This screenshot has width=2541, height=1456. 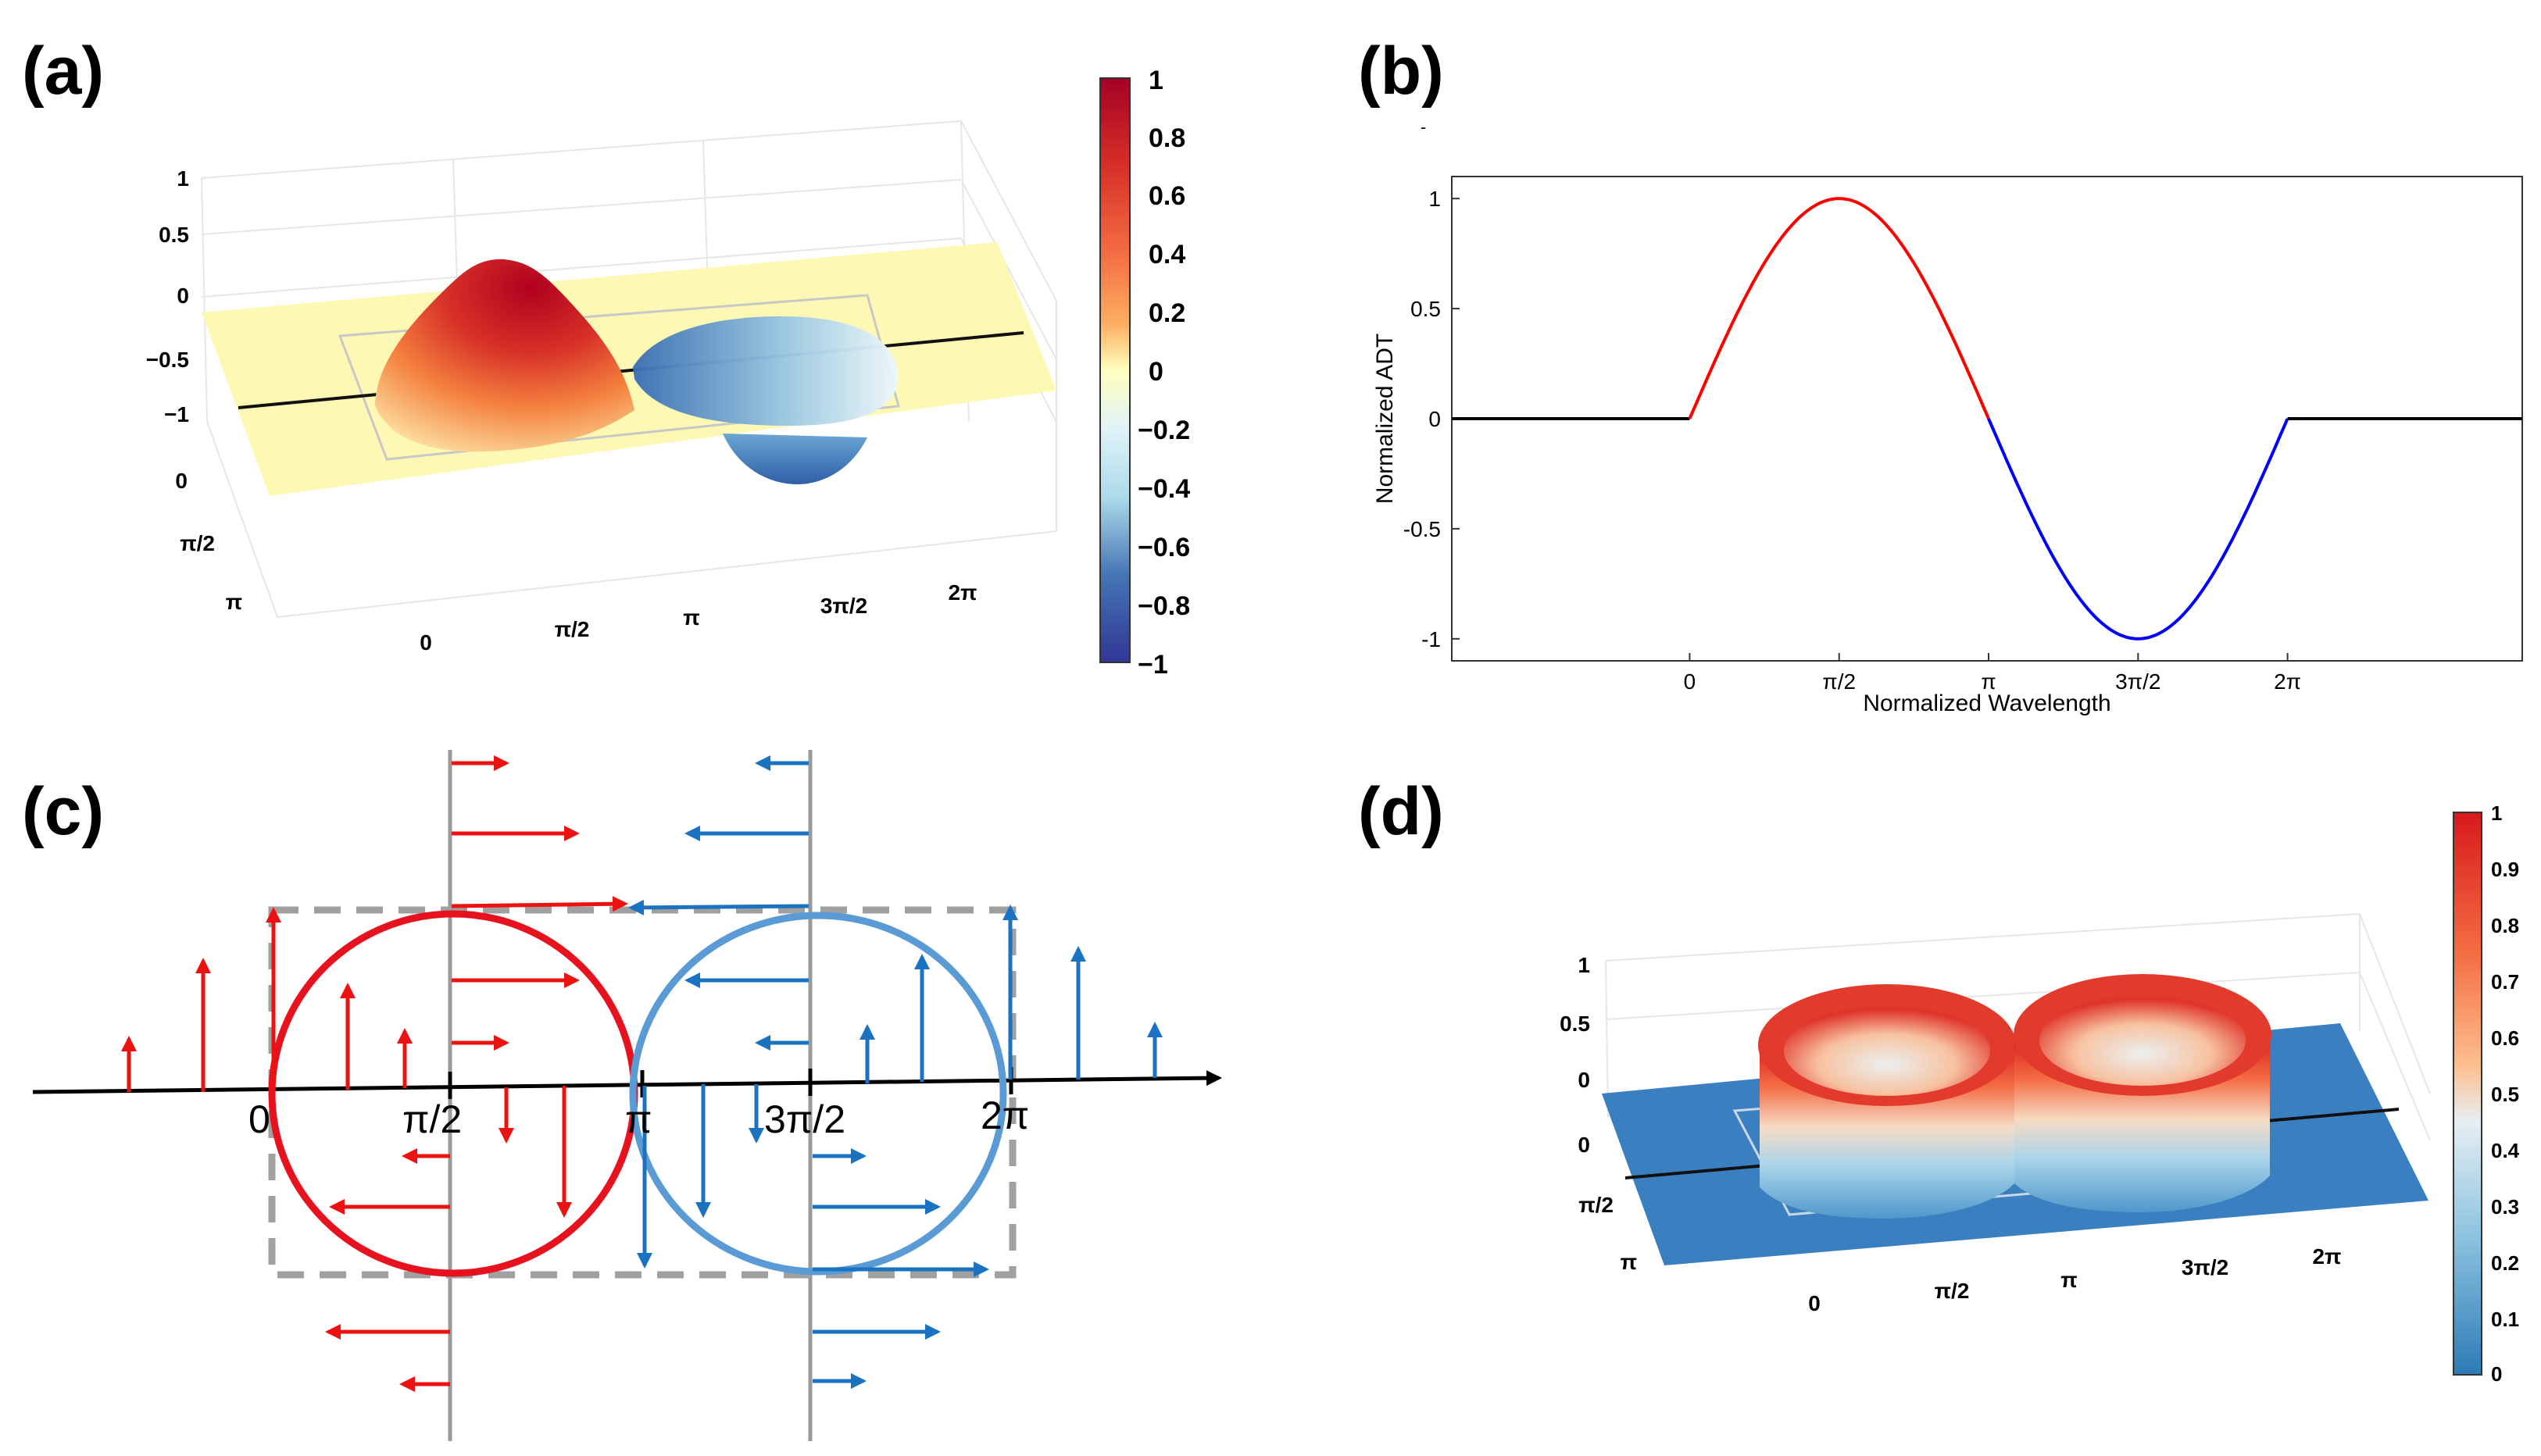 What do you see at coordinates (1005, 1115) in the screenshot?
I see `panel-c-tick-label: 2π` at bounding box center [1005, 1115].